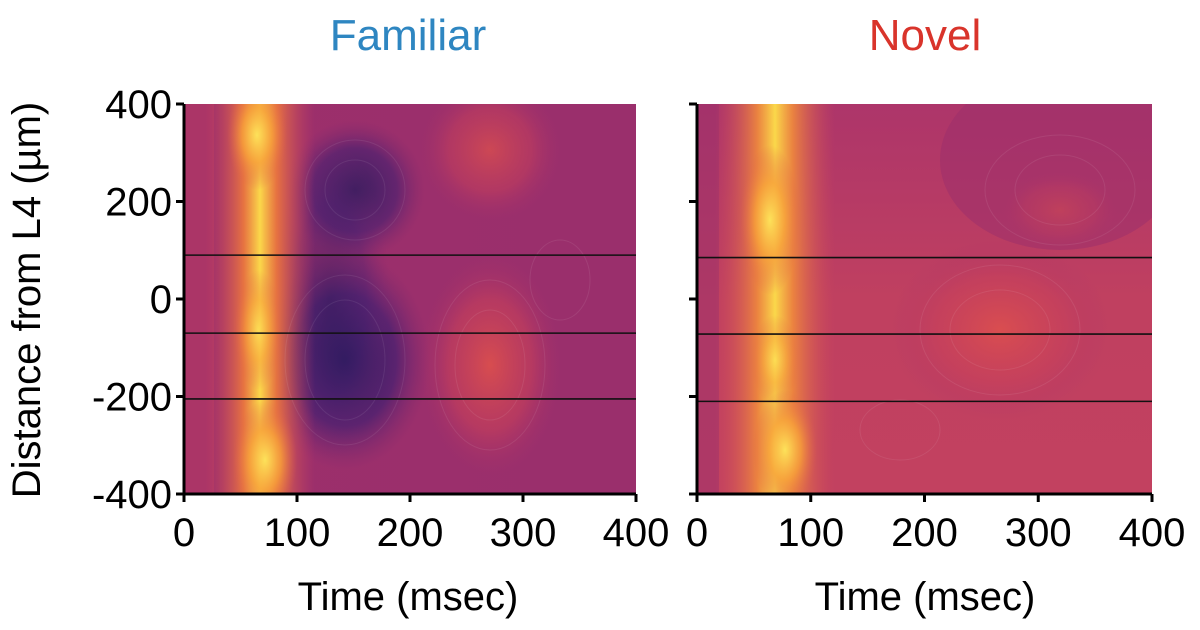  What do you see at coordinates (1000, 330) in the screenshot?
I see `late-sink-middle` at bounding box center [1000, 330].